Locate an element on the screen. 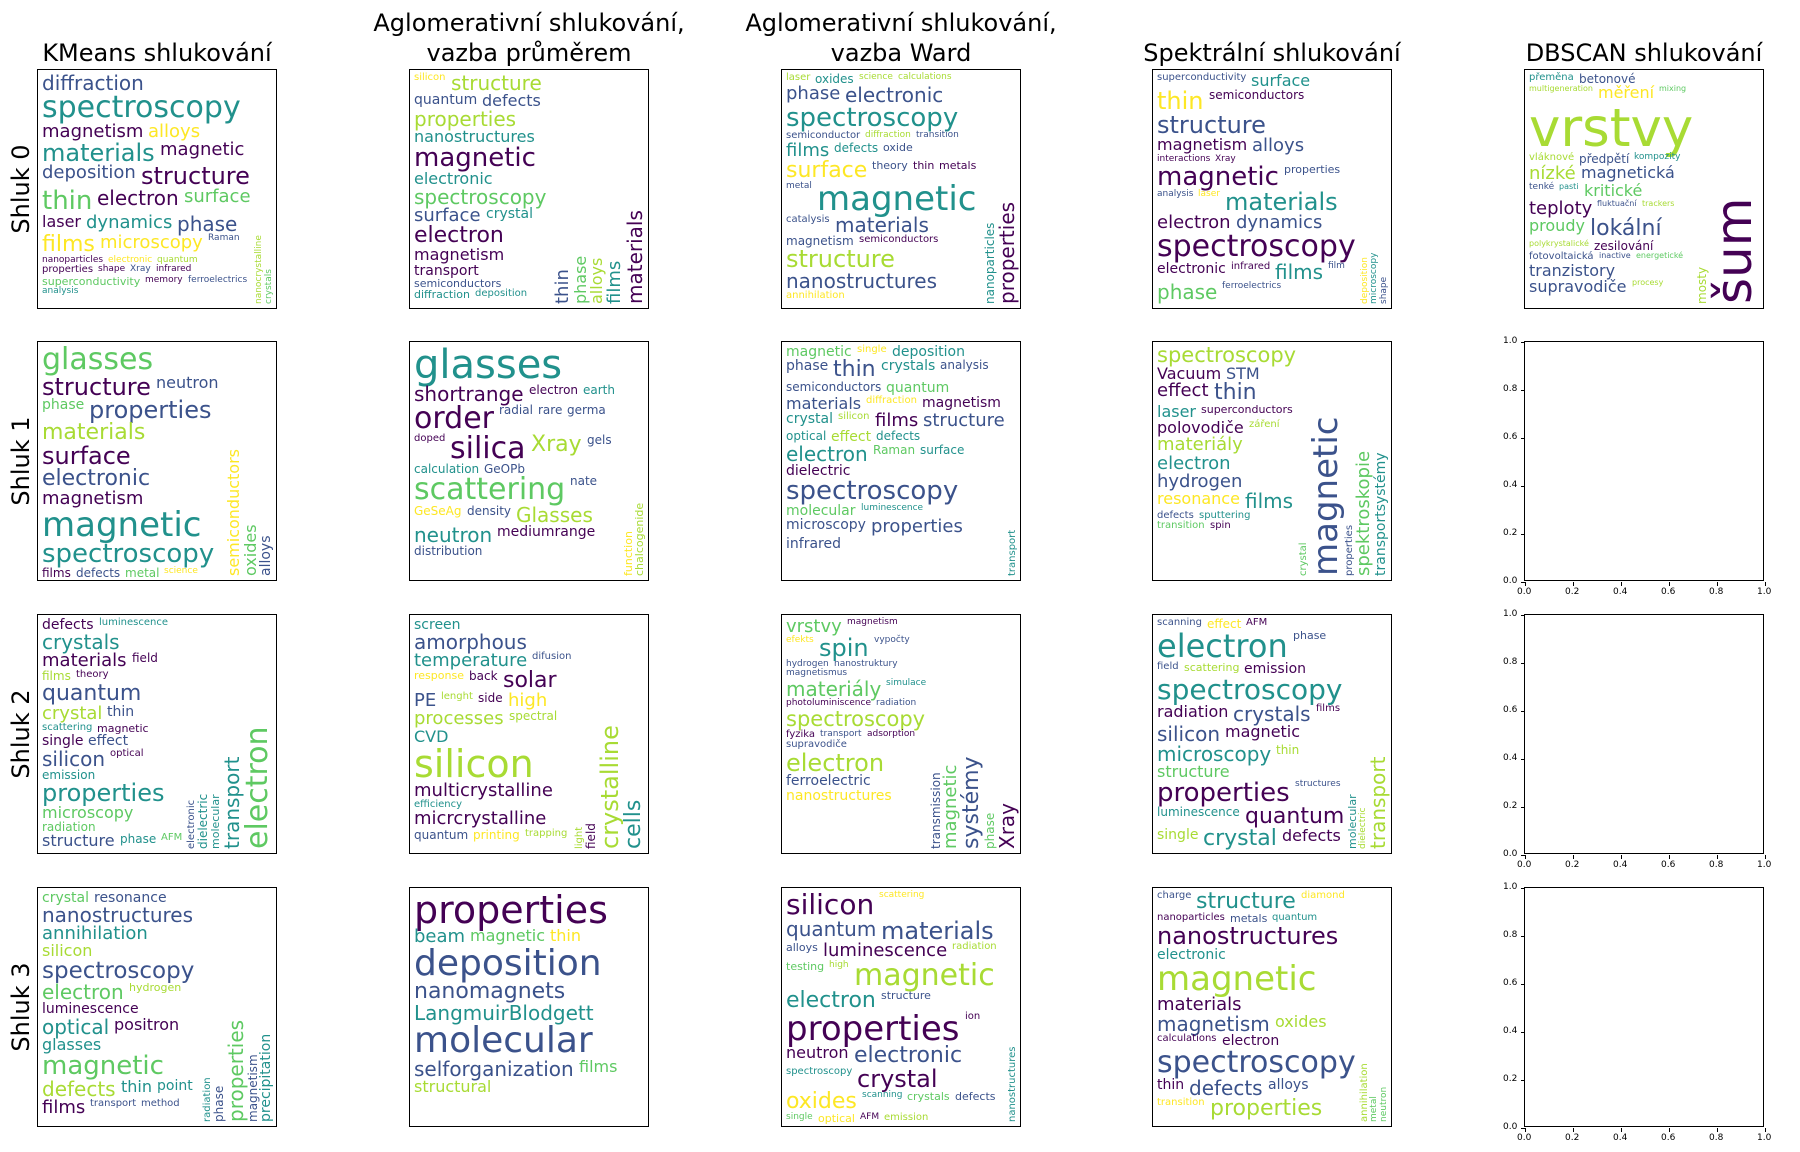  row-label-text: Shluk 1 is located at coordinates (21, 461).